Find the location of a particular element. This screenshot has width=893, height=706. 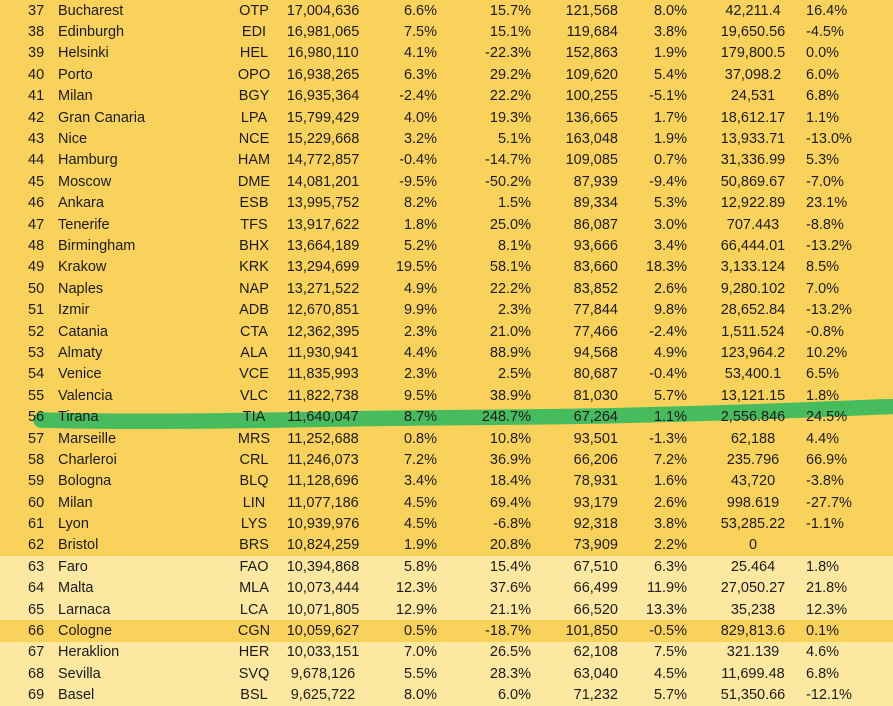

rank-cell: 38 is located at coordinates (36, 32).